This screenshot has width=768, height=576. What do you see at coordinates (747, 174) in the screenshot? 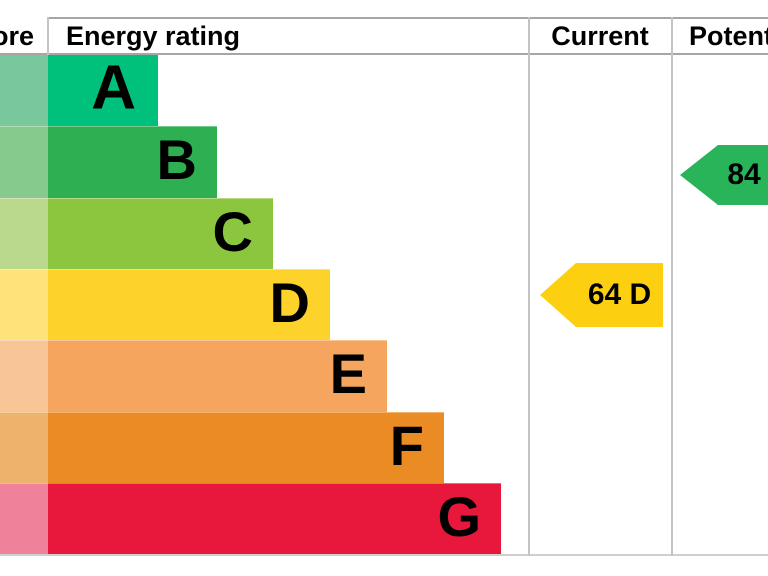
I see `potential-rating-value: 84 B` at bounding box center [747, 174].